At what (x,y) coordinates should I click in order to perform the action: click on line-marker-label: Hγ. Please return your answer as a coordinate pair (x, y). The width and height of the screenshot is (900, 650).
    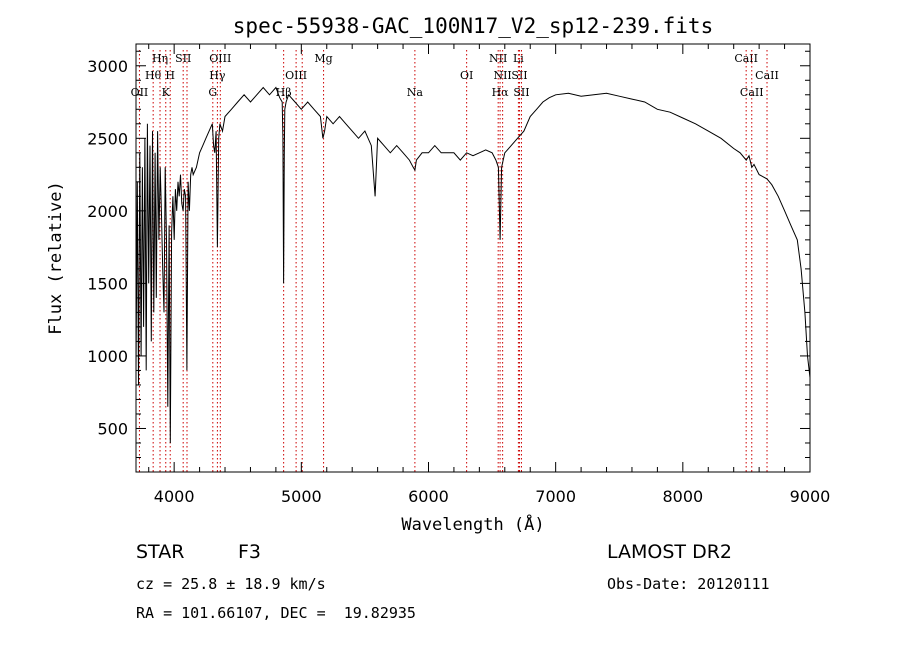
    Looking at the image, I should click on (217, 75).